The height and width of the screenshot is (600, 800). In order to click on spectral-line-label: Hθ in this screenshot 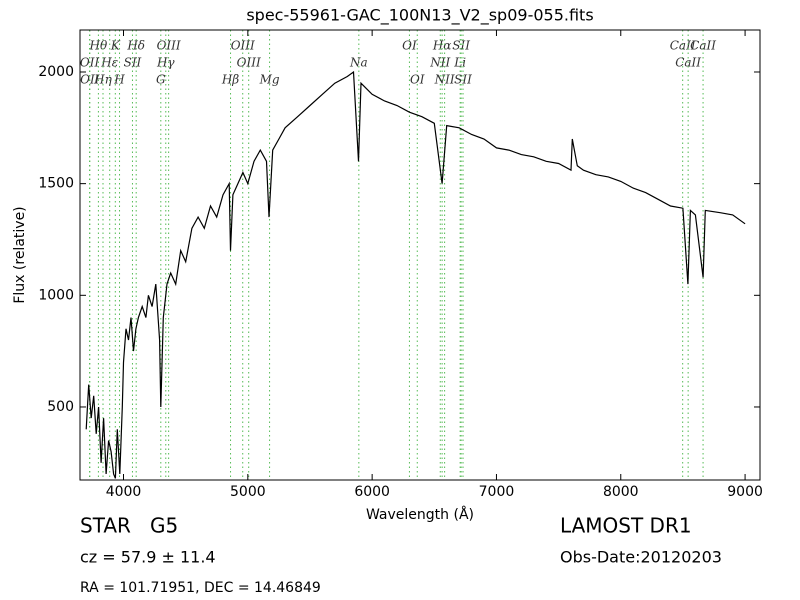, I will do `click(98, 46)`.